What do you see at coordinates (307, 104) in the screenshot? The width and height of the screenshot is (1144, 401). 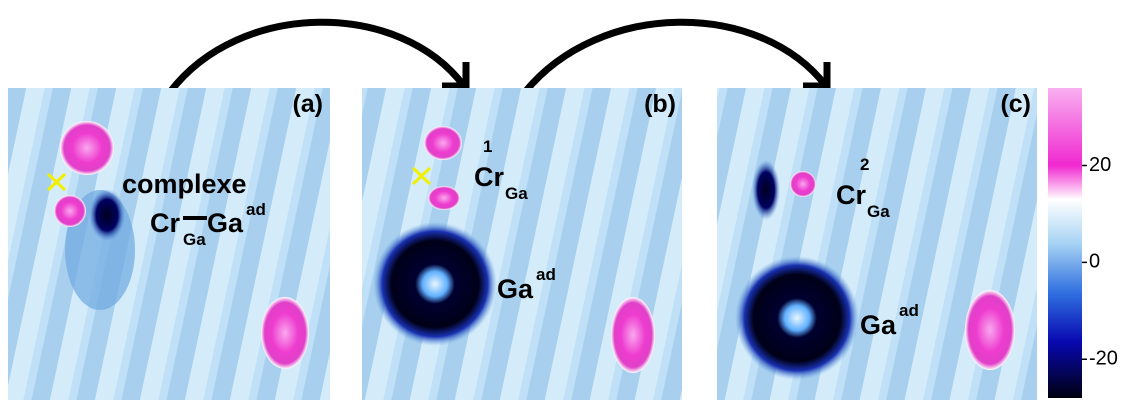 I see `panel-label: (a)` at bounding box center [307, 104].